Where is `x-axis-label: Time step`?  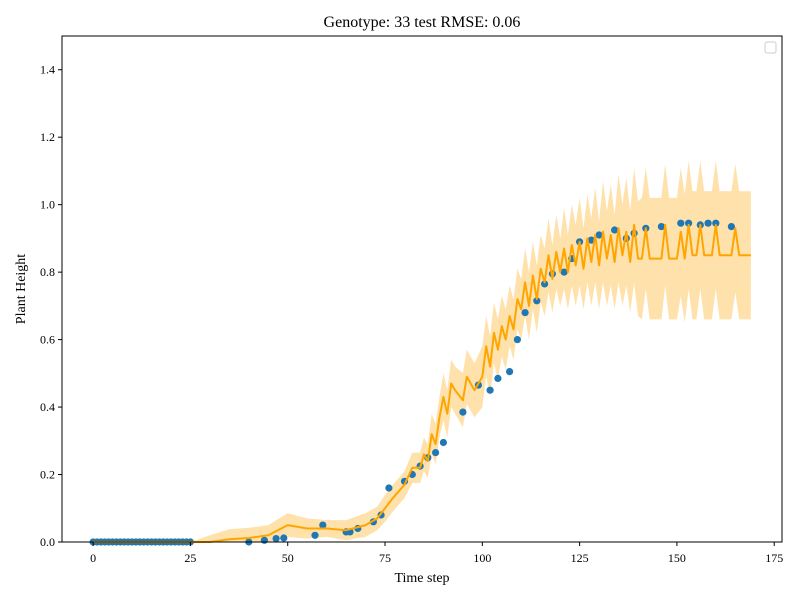
x-axis-label: Time step is located at coordinates (421, 578).